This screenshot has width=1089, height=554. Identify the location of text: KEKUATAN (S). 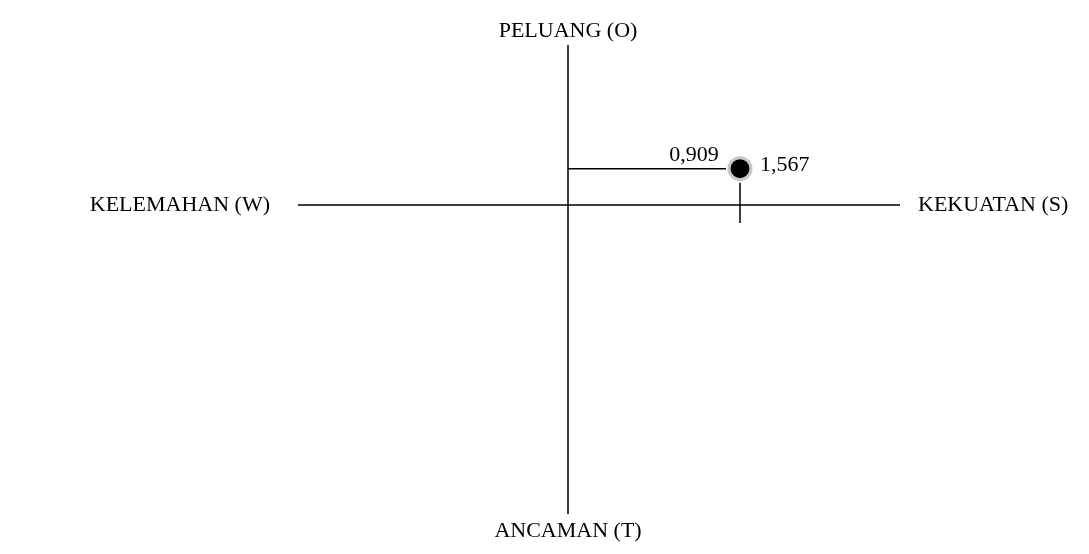
(993, 203).